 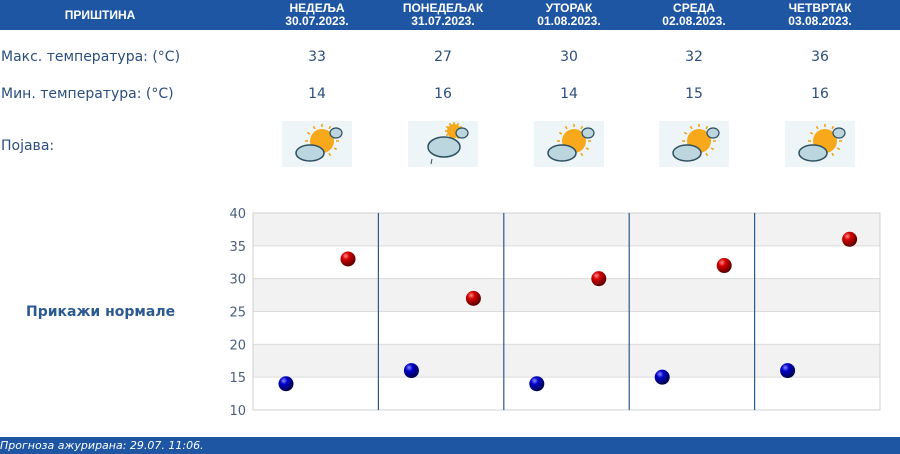 I want to click on min-temp-value: 15, so click(x=694, y=94).